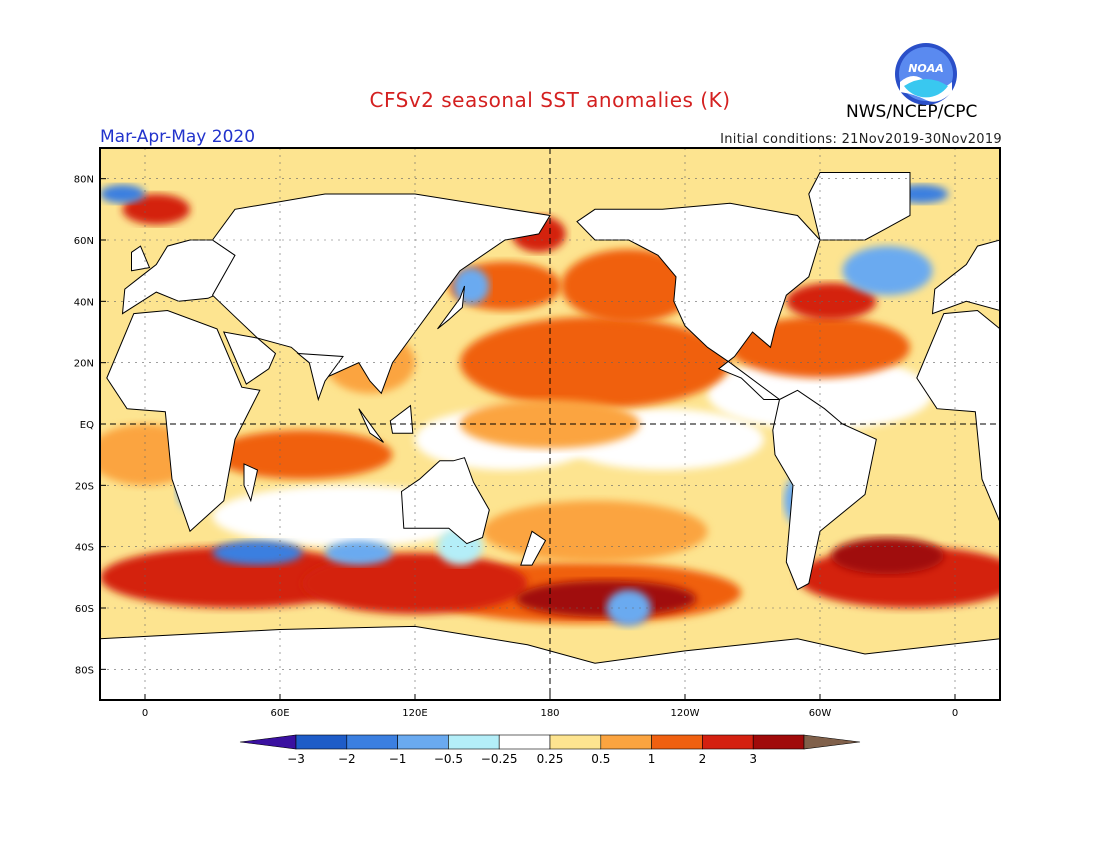 This screenshot has height=850, width=1100. What do you see at coordinates (703, 759) in the screenshot?
I see `colorbar-tick-label: 2` at bounding box center [703, 759].